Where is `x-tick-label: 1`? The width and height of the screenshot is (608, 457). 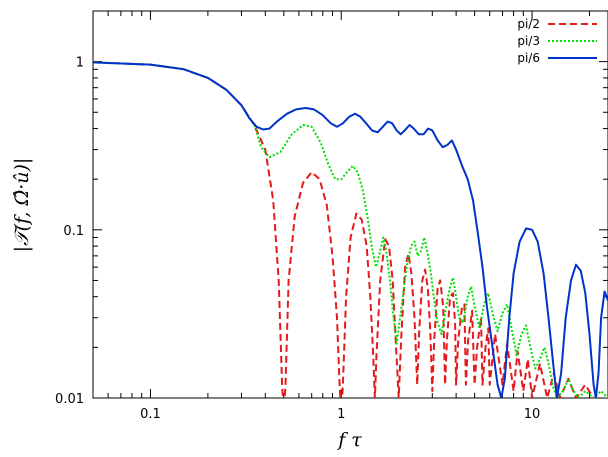
x-tick-label: 1 is located at coordinates (341, 414).